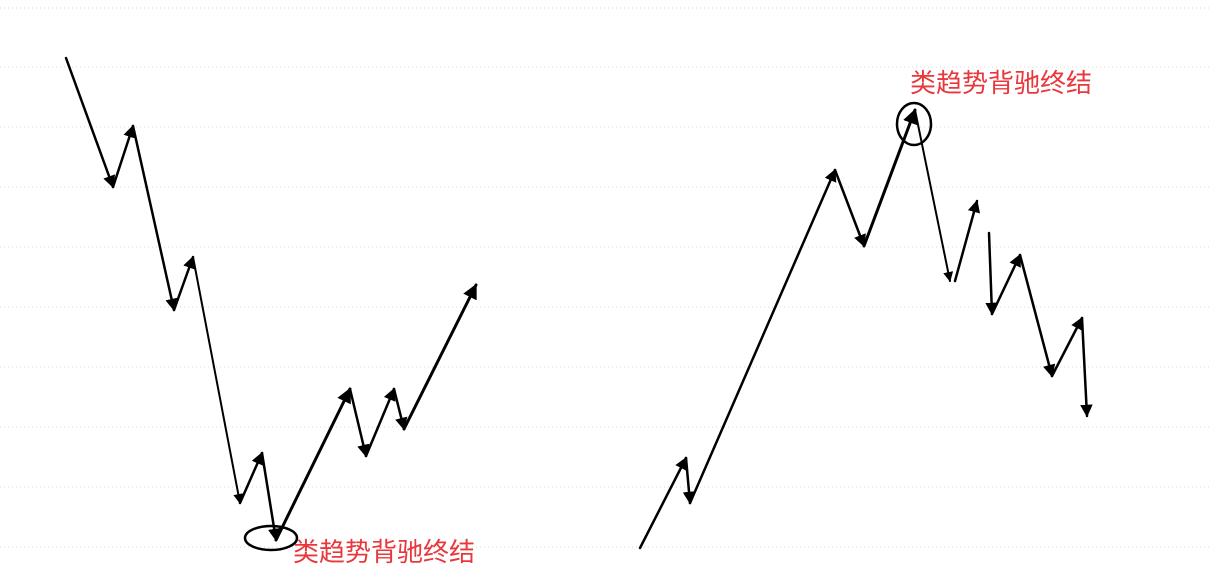 The height and width of the screenshot is (585, 1211). I want to click on left-divergence-marker, so click(271, 538).